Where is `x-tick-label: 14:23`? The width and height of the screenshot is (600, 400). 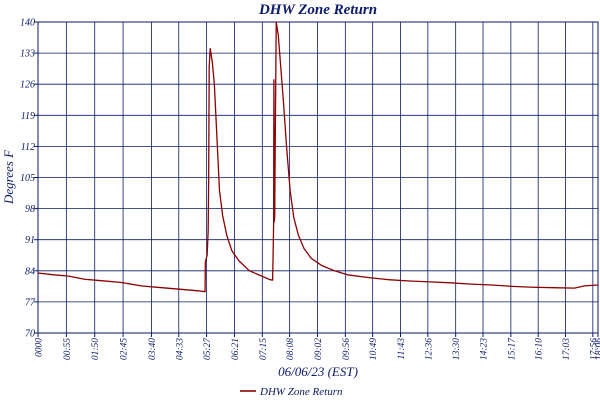 x-tick-label: 14:23 is located at coordinates (485, 349).